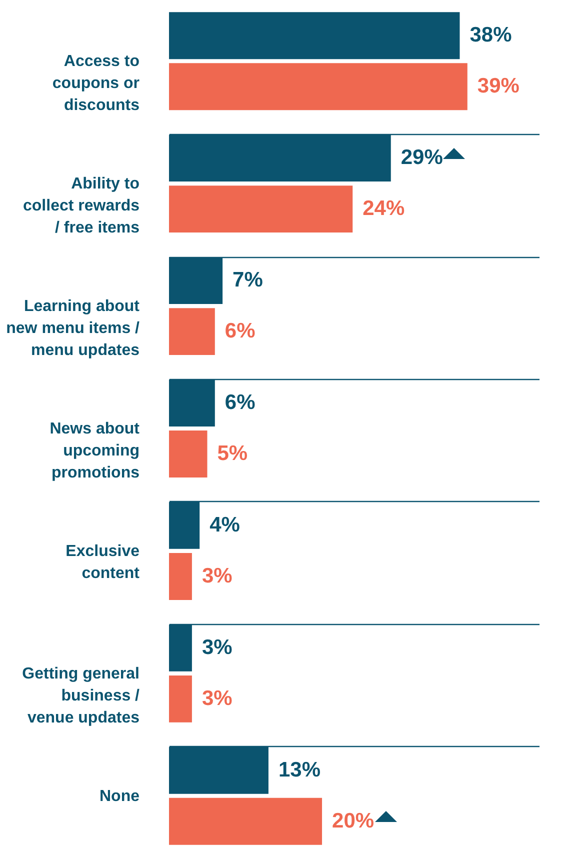 This screenshot has height=857, width=575. I want to click on data-label: 4%, so click(225, 524).